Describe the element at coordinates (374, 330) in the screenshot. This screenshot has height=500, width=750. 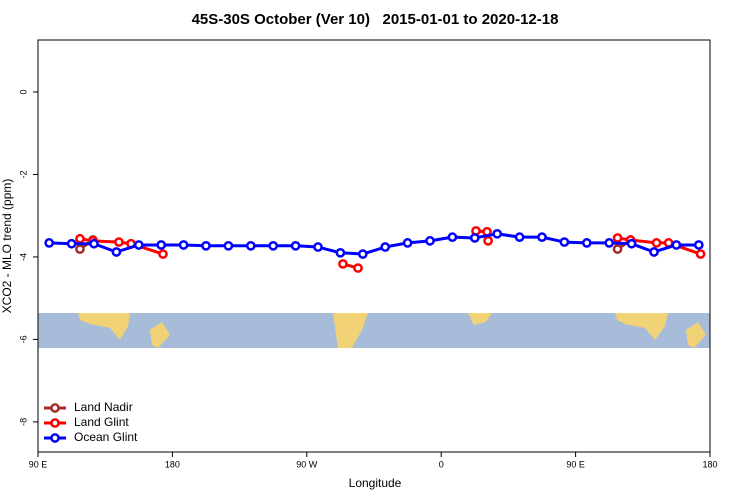
I see `map-strip` at that location.